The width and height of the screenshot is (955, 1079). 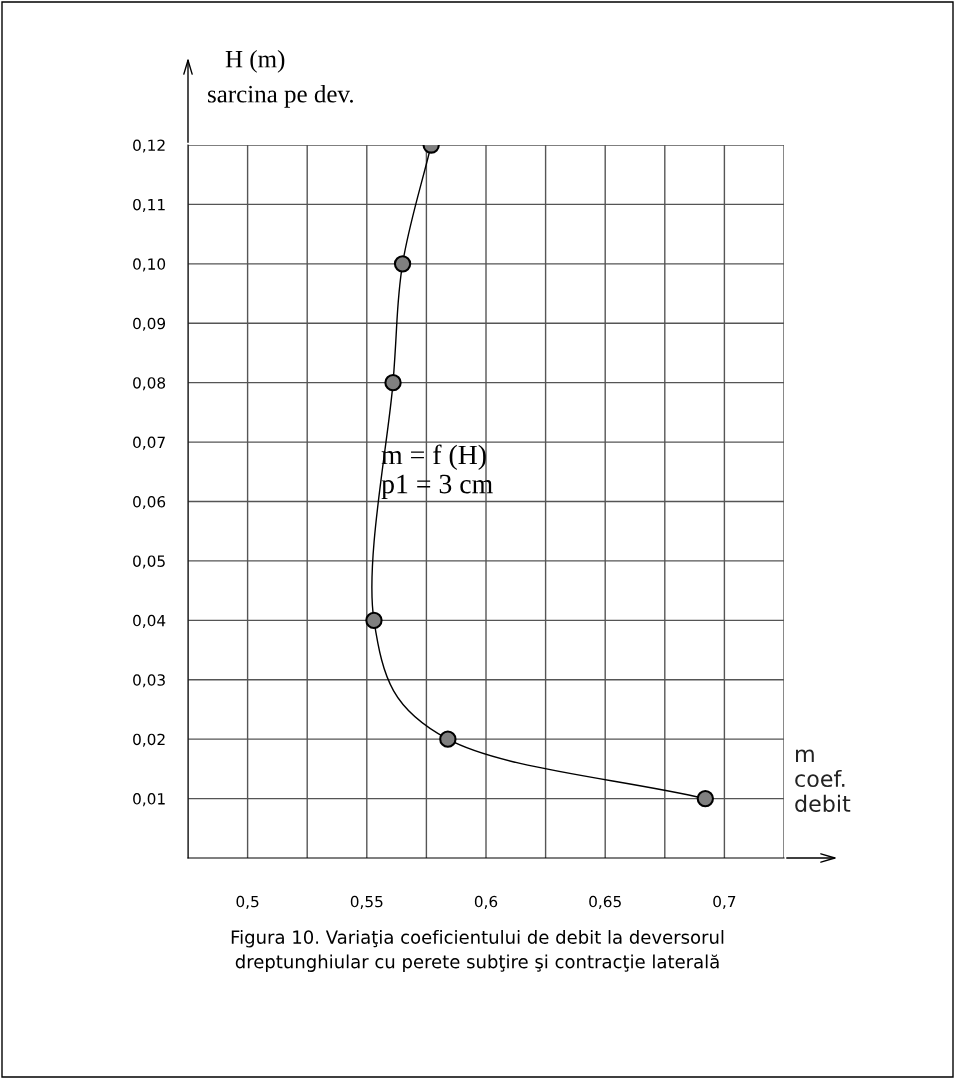 What do you see at coordinates (605, 902) in the screenshot?
I see `x-tick-label: 0,65` at bounding box center [605, 902].